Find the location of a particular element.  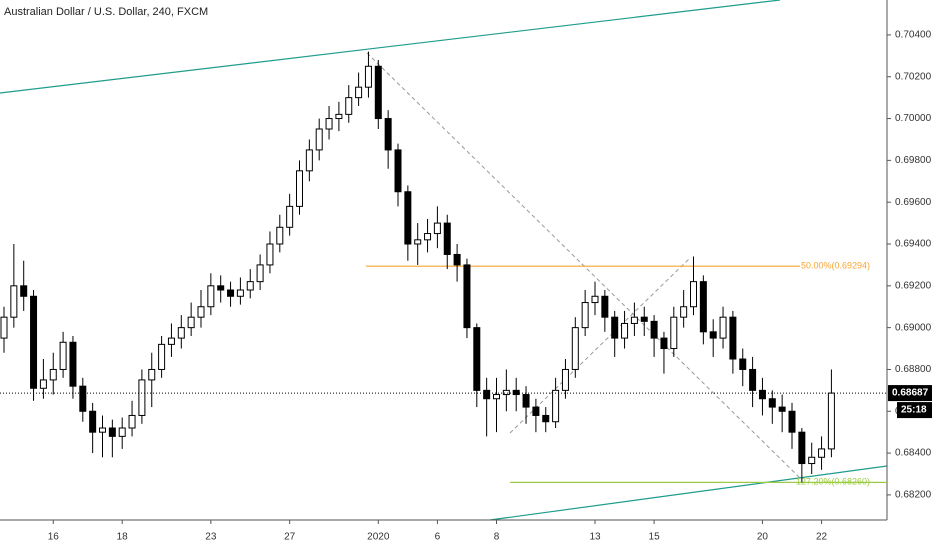

y-tick-label: 0.70200 is located at coordinates (913, 76).